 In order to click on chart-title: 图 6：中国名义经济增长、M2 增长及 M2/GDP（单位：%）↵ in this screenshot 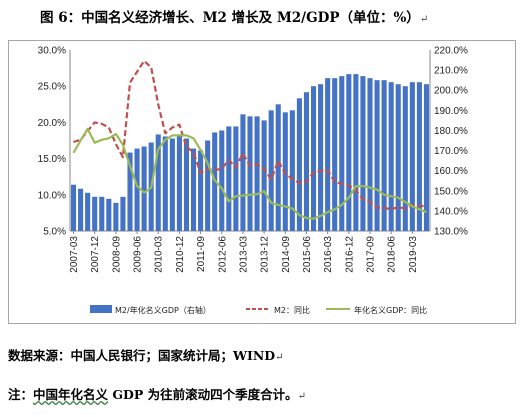, I will do `click(234, 18)`.